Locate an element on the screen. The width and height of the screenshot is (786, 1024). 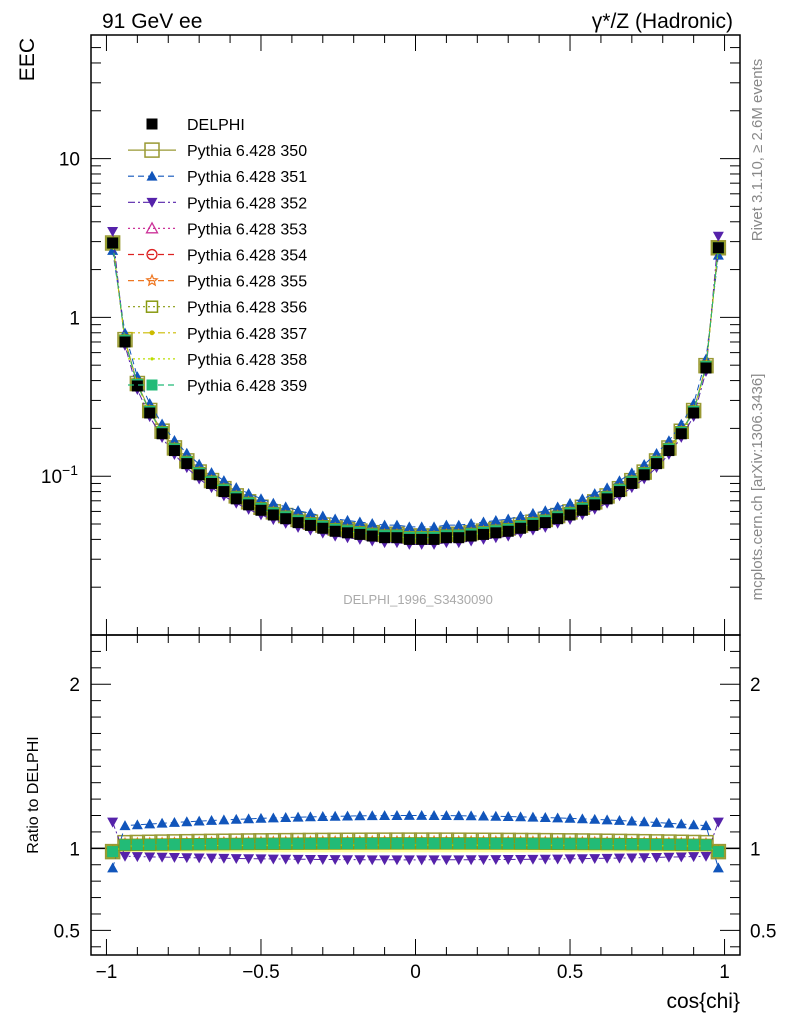
legend-entry: Pythia 6.428 350 is located at coordinates (217, 151).